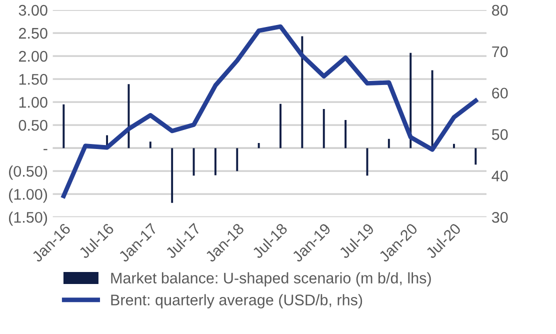 This screenshot has height=334, width=556. What do you see at coordinates (500, 93) in the screenshot?
I see `y2-tick-label: 60` at bounding box center [500, 93].